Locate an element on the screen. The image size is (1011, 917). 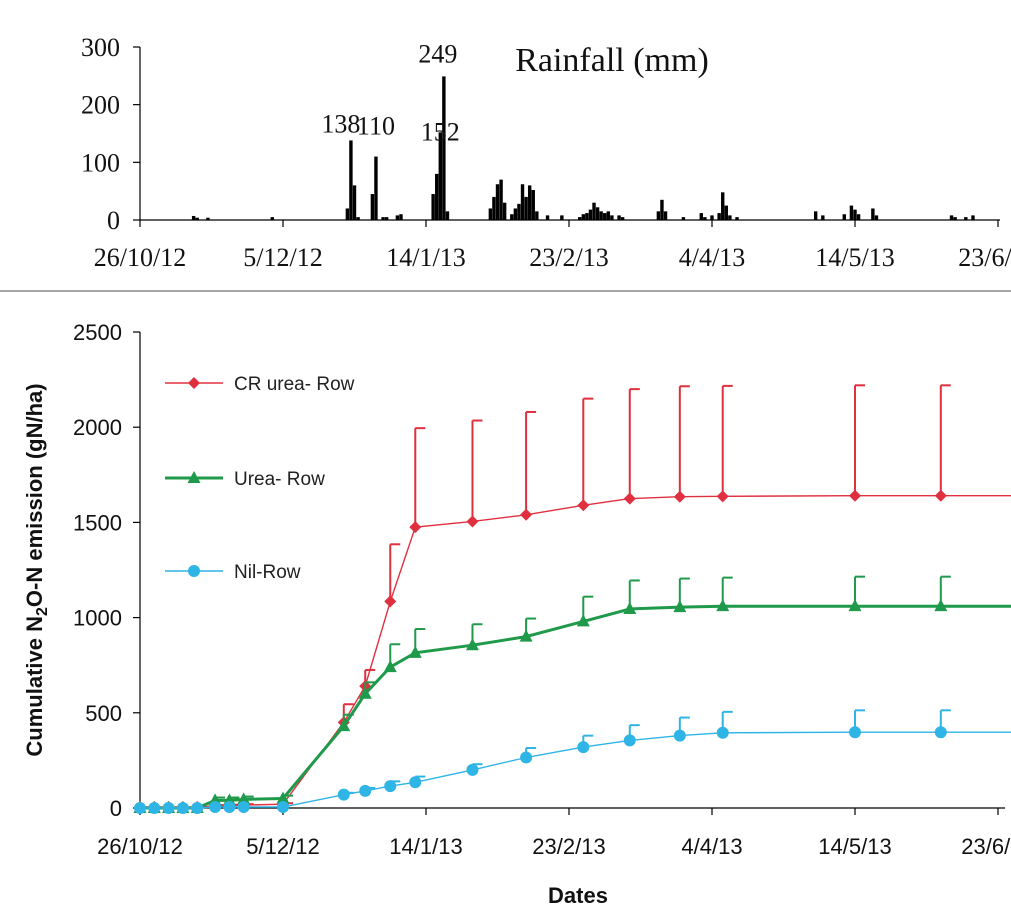
y-axis-label-subscript: 2 is located at coordinates (42, 611).